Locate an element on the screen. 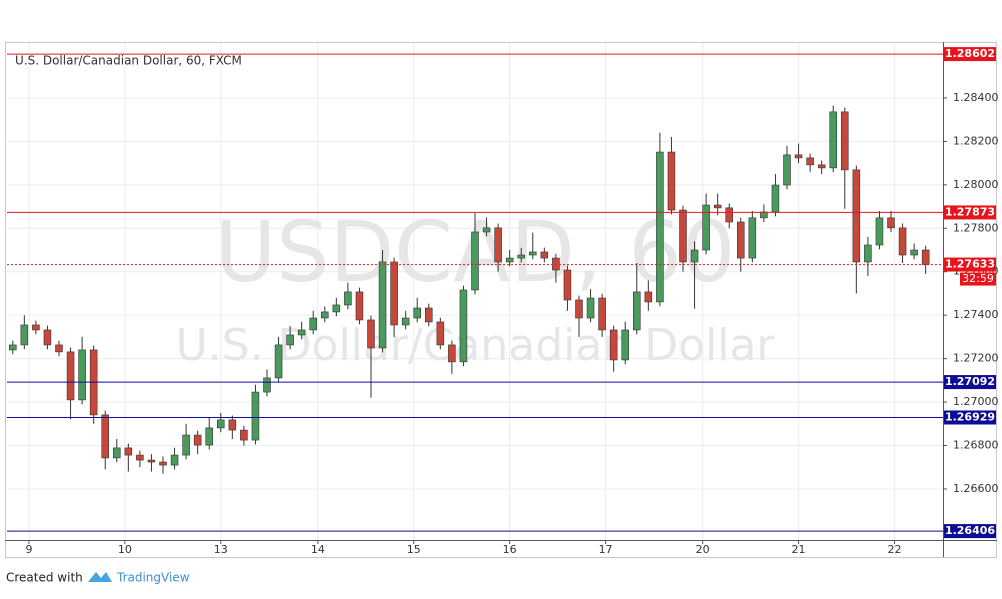 Image resolution: width=1002 pixels, height=599 pixels. x-tick-label: 21 is located at coordinates (799, 549).